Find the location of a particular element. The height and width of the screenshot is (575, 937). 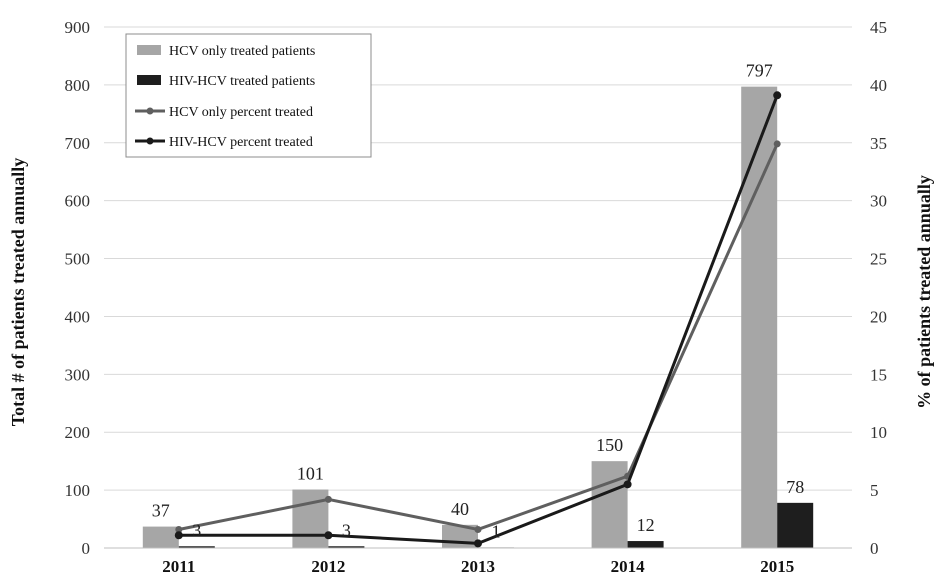

legend-label: HCV only percent treated is located at coordinates (241, 112).